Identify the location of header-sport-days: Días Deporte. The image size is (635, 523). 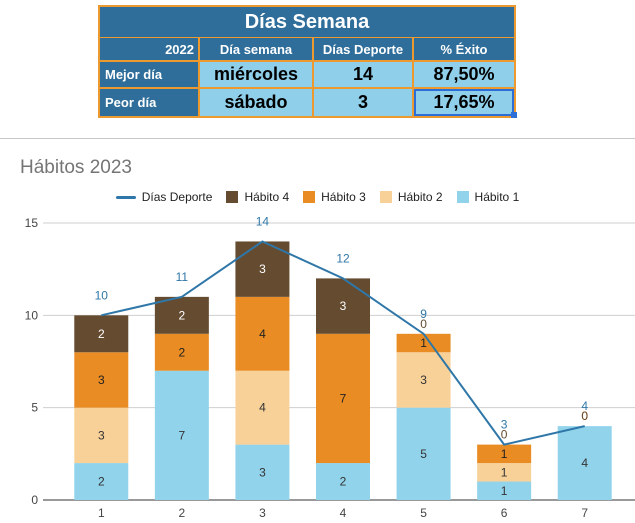
(363, 49).